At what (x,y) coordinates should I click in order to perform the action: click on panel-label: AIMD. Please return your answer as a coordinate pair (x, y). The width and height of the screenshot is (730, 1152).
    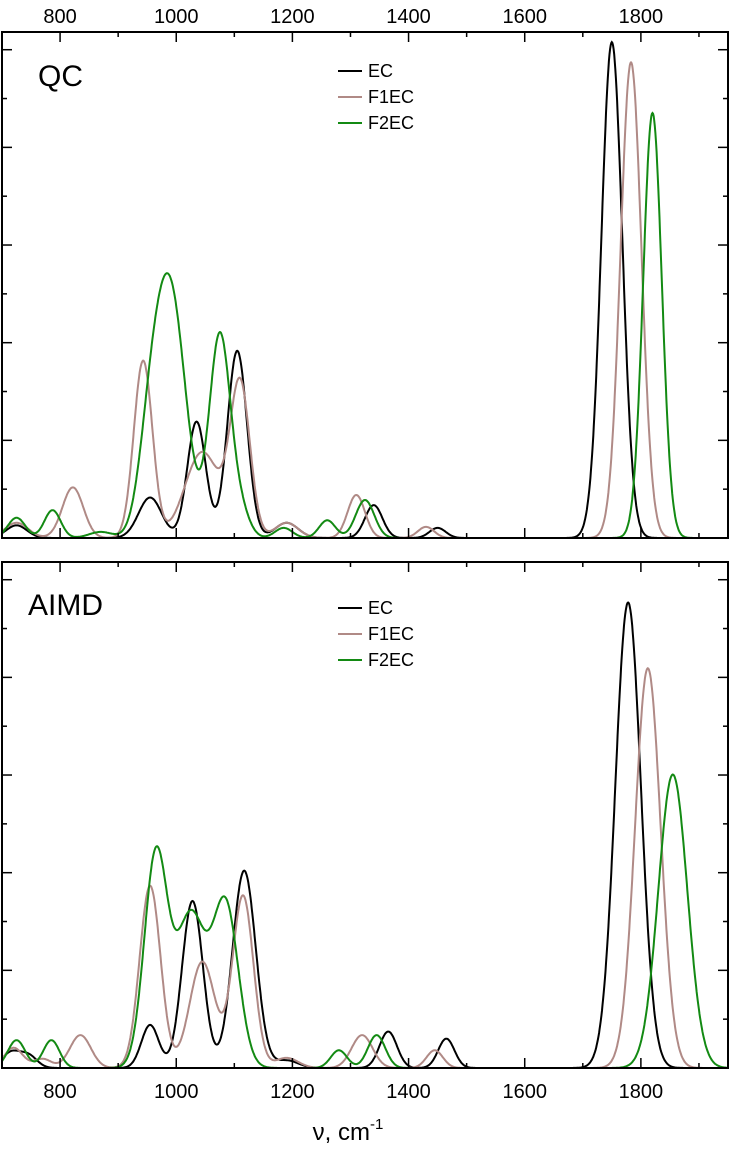
    Looking at the image, I should click on (65, 605).